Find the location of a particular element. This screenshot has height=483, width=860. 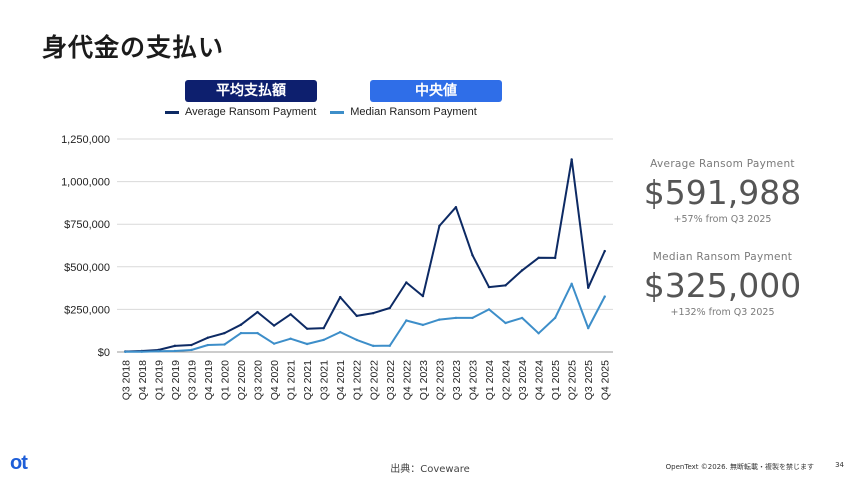

page-number: 34 is located at coordinates (839, 465).